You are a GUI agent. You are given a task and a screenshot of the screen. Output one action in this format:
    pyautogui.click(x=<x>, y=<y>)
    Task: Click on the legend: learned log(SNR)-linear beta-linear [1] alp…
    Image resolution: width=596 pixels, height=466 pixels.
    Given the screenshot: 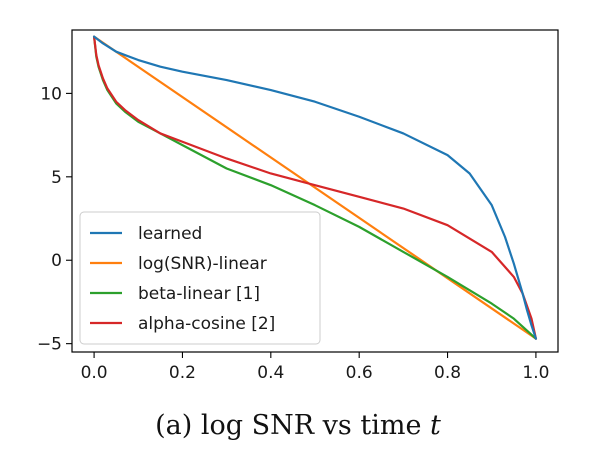 What is the action you would take?
    pyautogui.click(x=200, y=278)
    